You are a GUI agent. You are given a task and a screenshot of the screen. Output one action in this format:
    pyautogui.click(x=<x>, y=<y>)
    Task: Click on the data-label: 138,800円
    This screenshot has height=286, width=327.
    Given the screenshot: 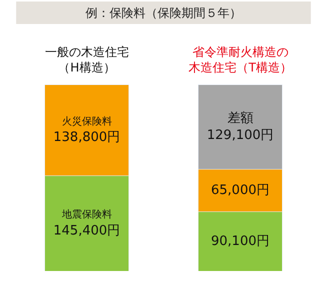 What is the action you would take?
    pyautogui.click(x=86, y=138)
    